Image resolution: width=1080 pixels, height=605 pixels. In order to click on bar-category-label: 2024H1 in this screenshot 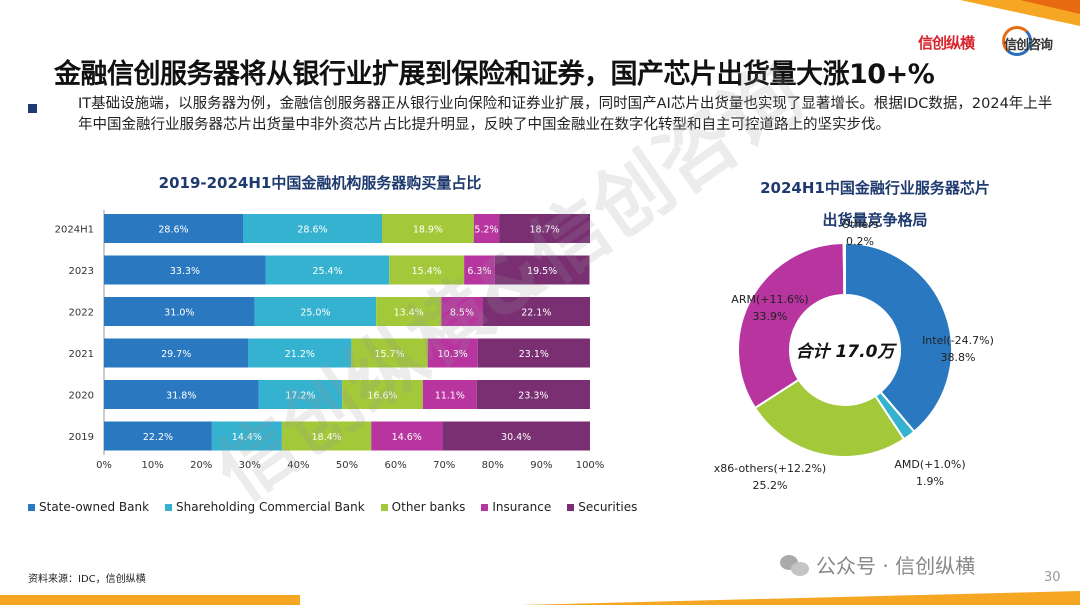, I will do `click(74, 230)`.